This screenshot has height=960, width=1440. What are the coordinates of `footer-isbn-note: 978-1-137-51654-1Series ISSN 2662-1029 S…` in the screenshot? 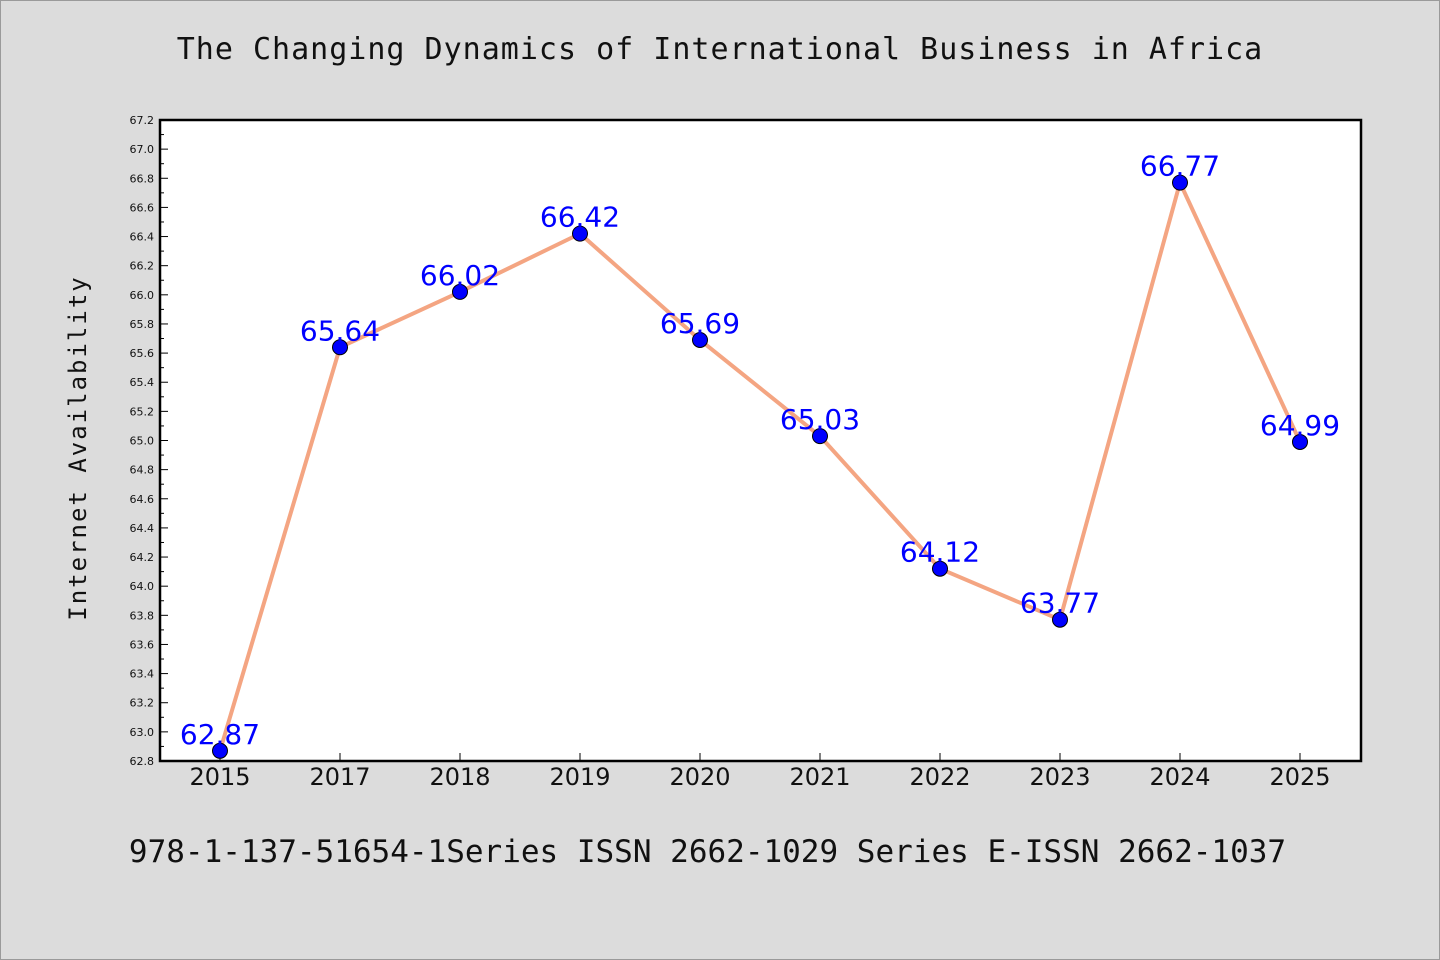 It's located at (707, 852).